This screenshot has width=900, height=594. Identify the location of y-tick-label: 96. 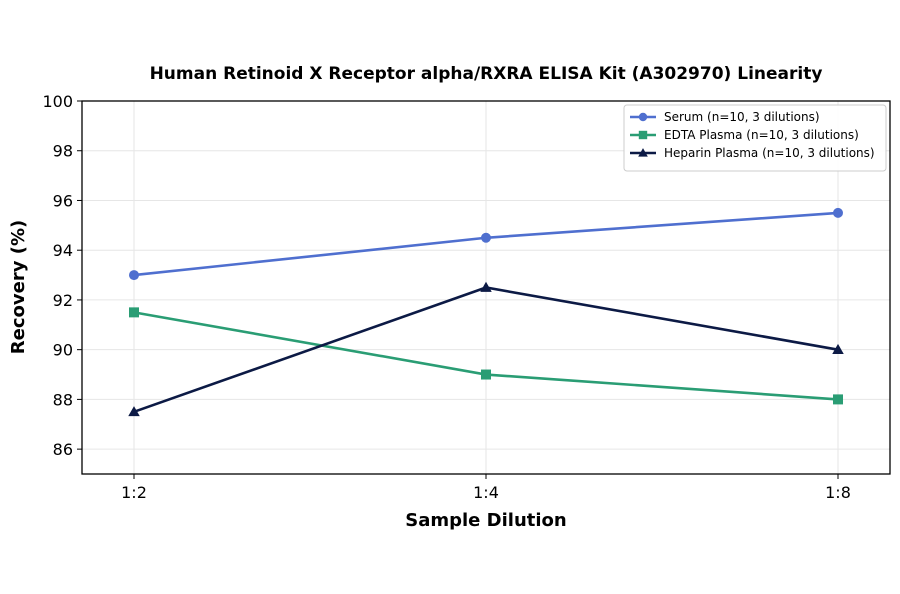
(63, 200).